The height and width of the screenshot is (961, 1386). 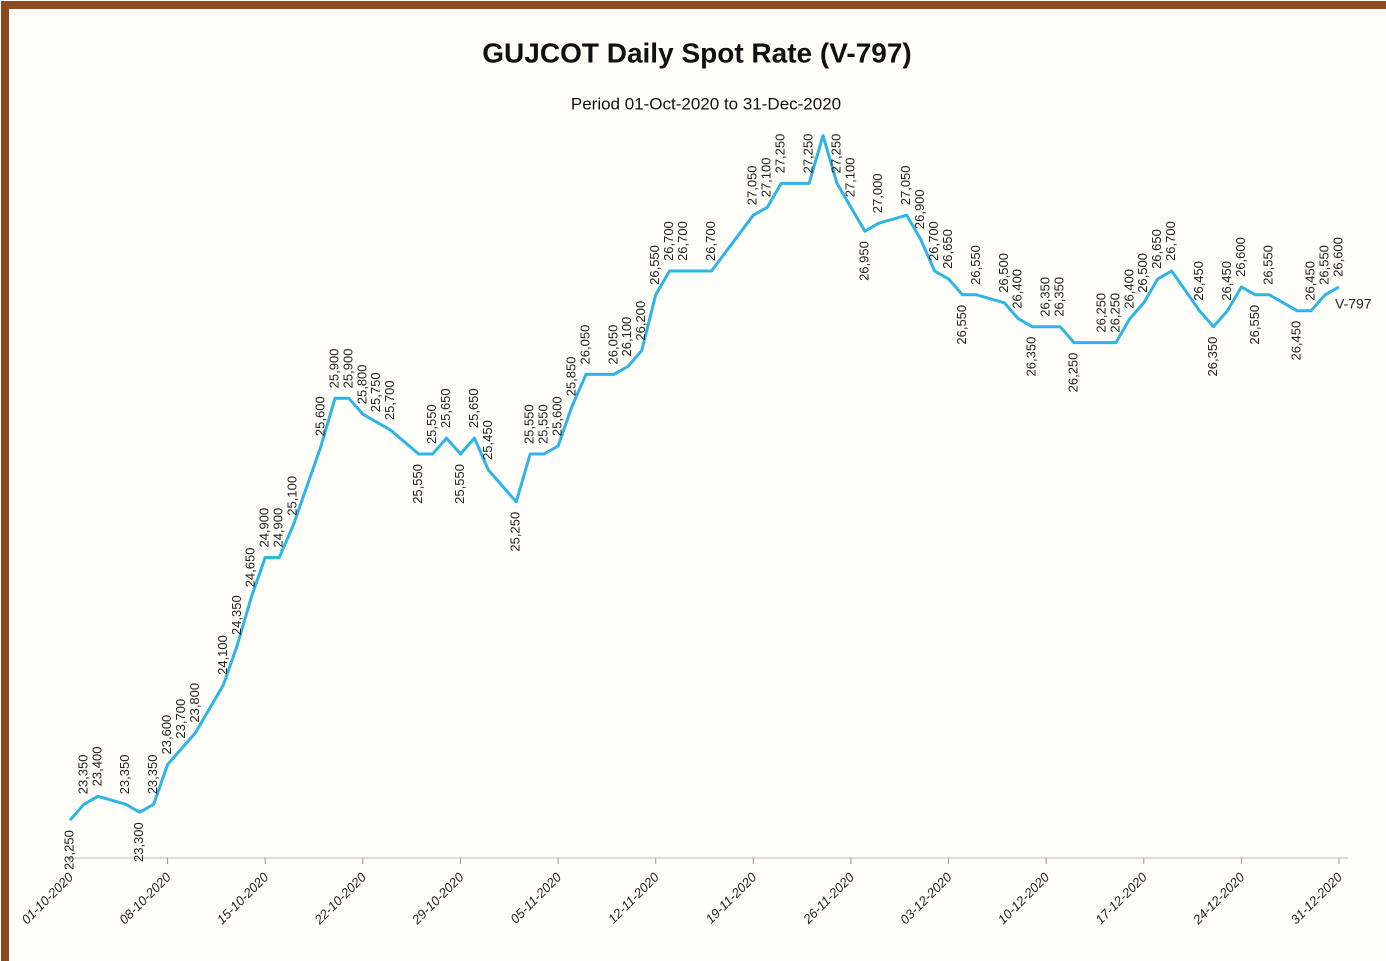 What do you see at coordinates (222, 655) in the screenshot?
I see `value-label: 24,100` at bounding box center [222, 655].